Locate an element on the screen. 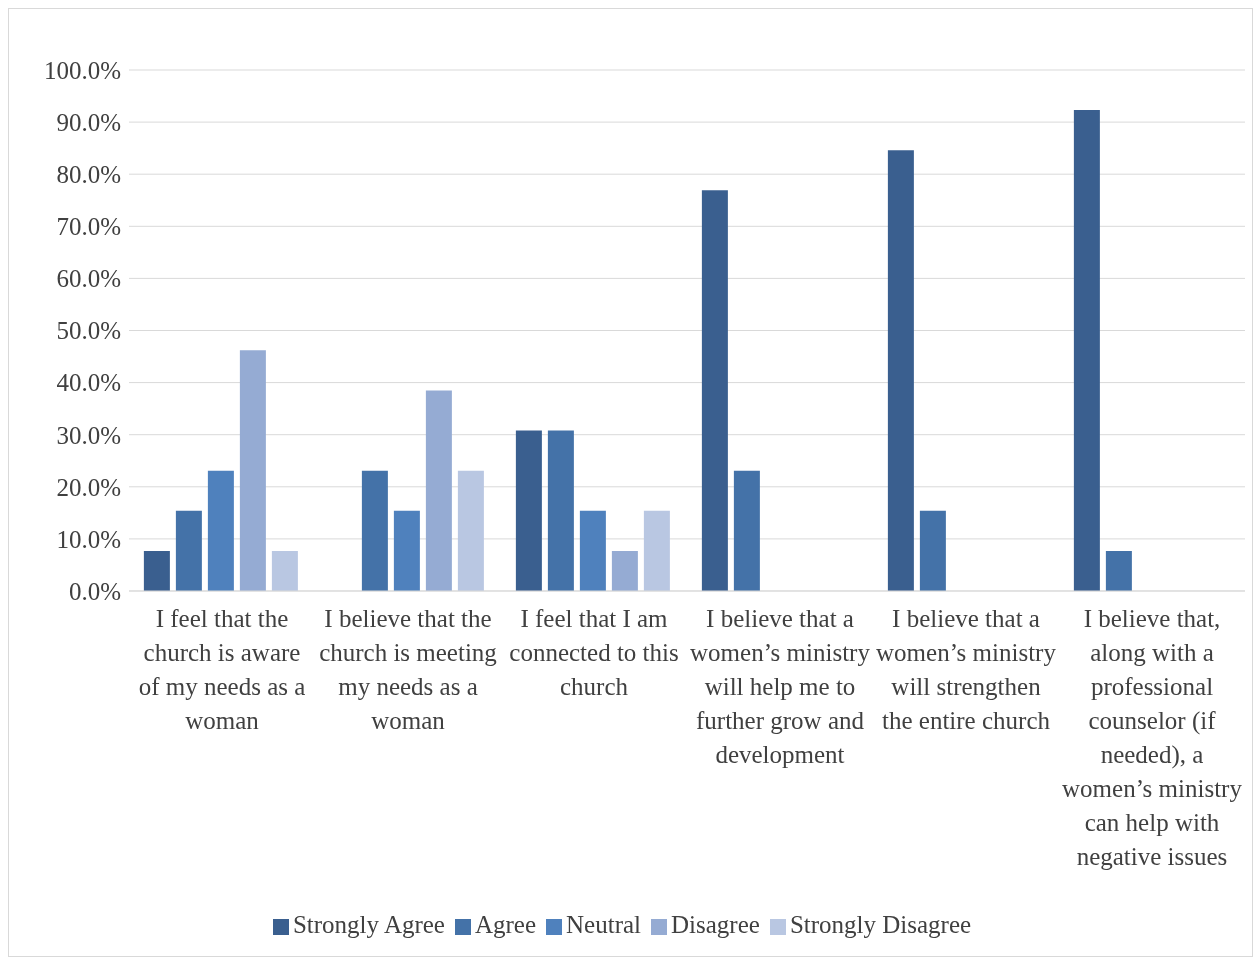 The height and width of the screenshot is (965, 1259). x-tick-label: I feel that the church is aware of my needs as a woman is located at coordinates (222, 669).